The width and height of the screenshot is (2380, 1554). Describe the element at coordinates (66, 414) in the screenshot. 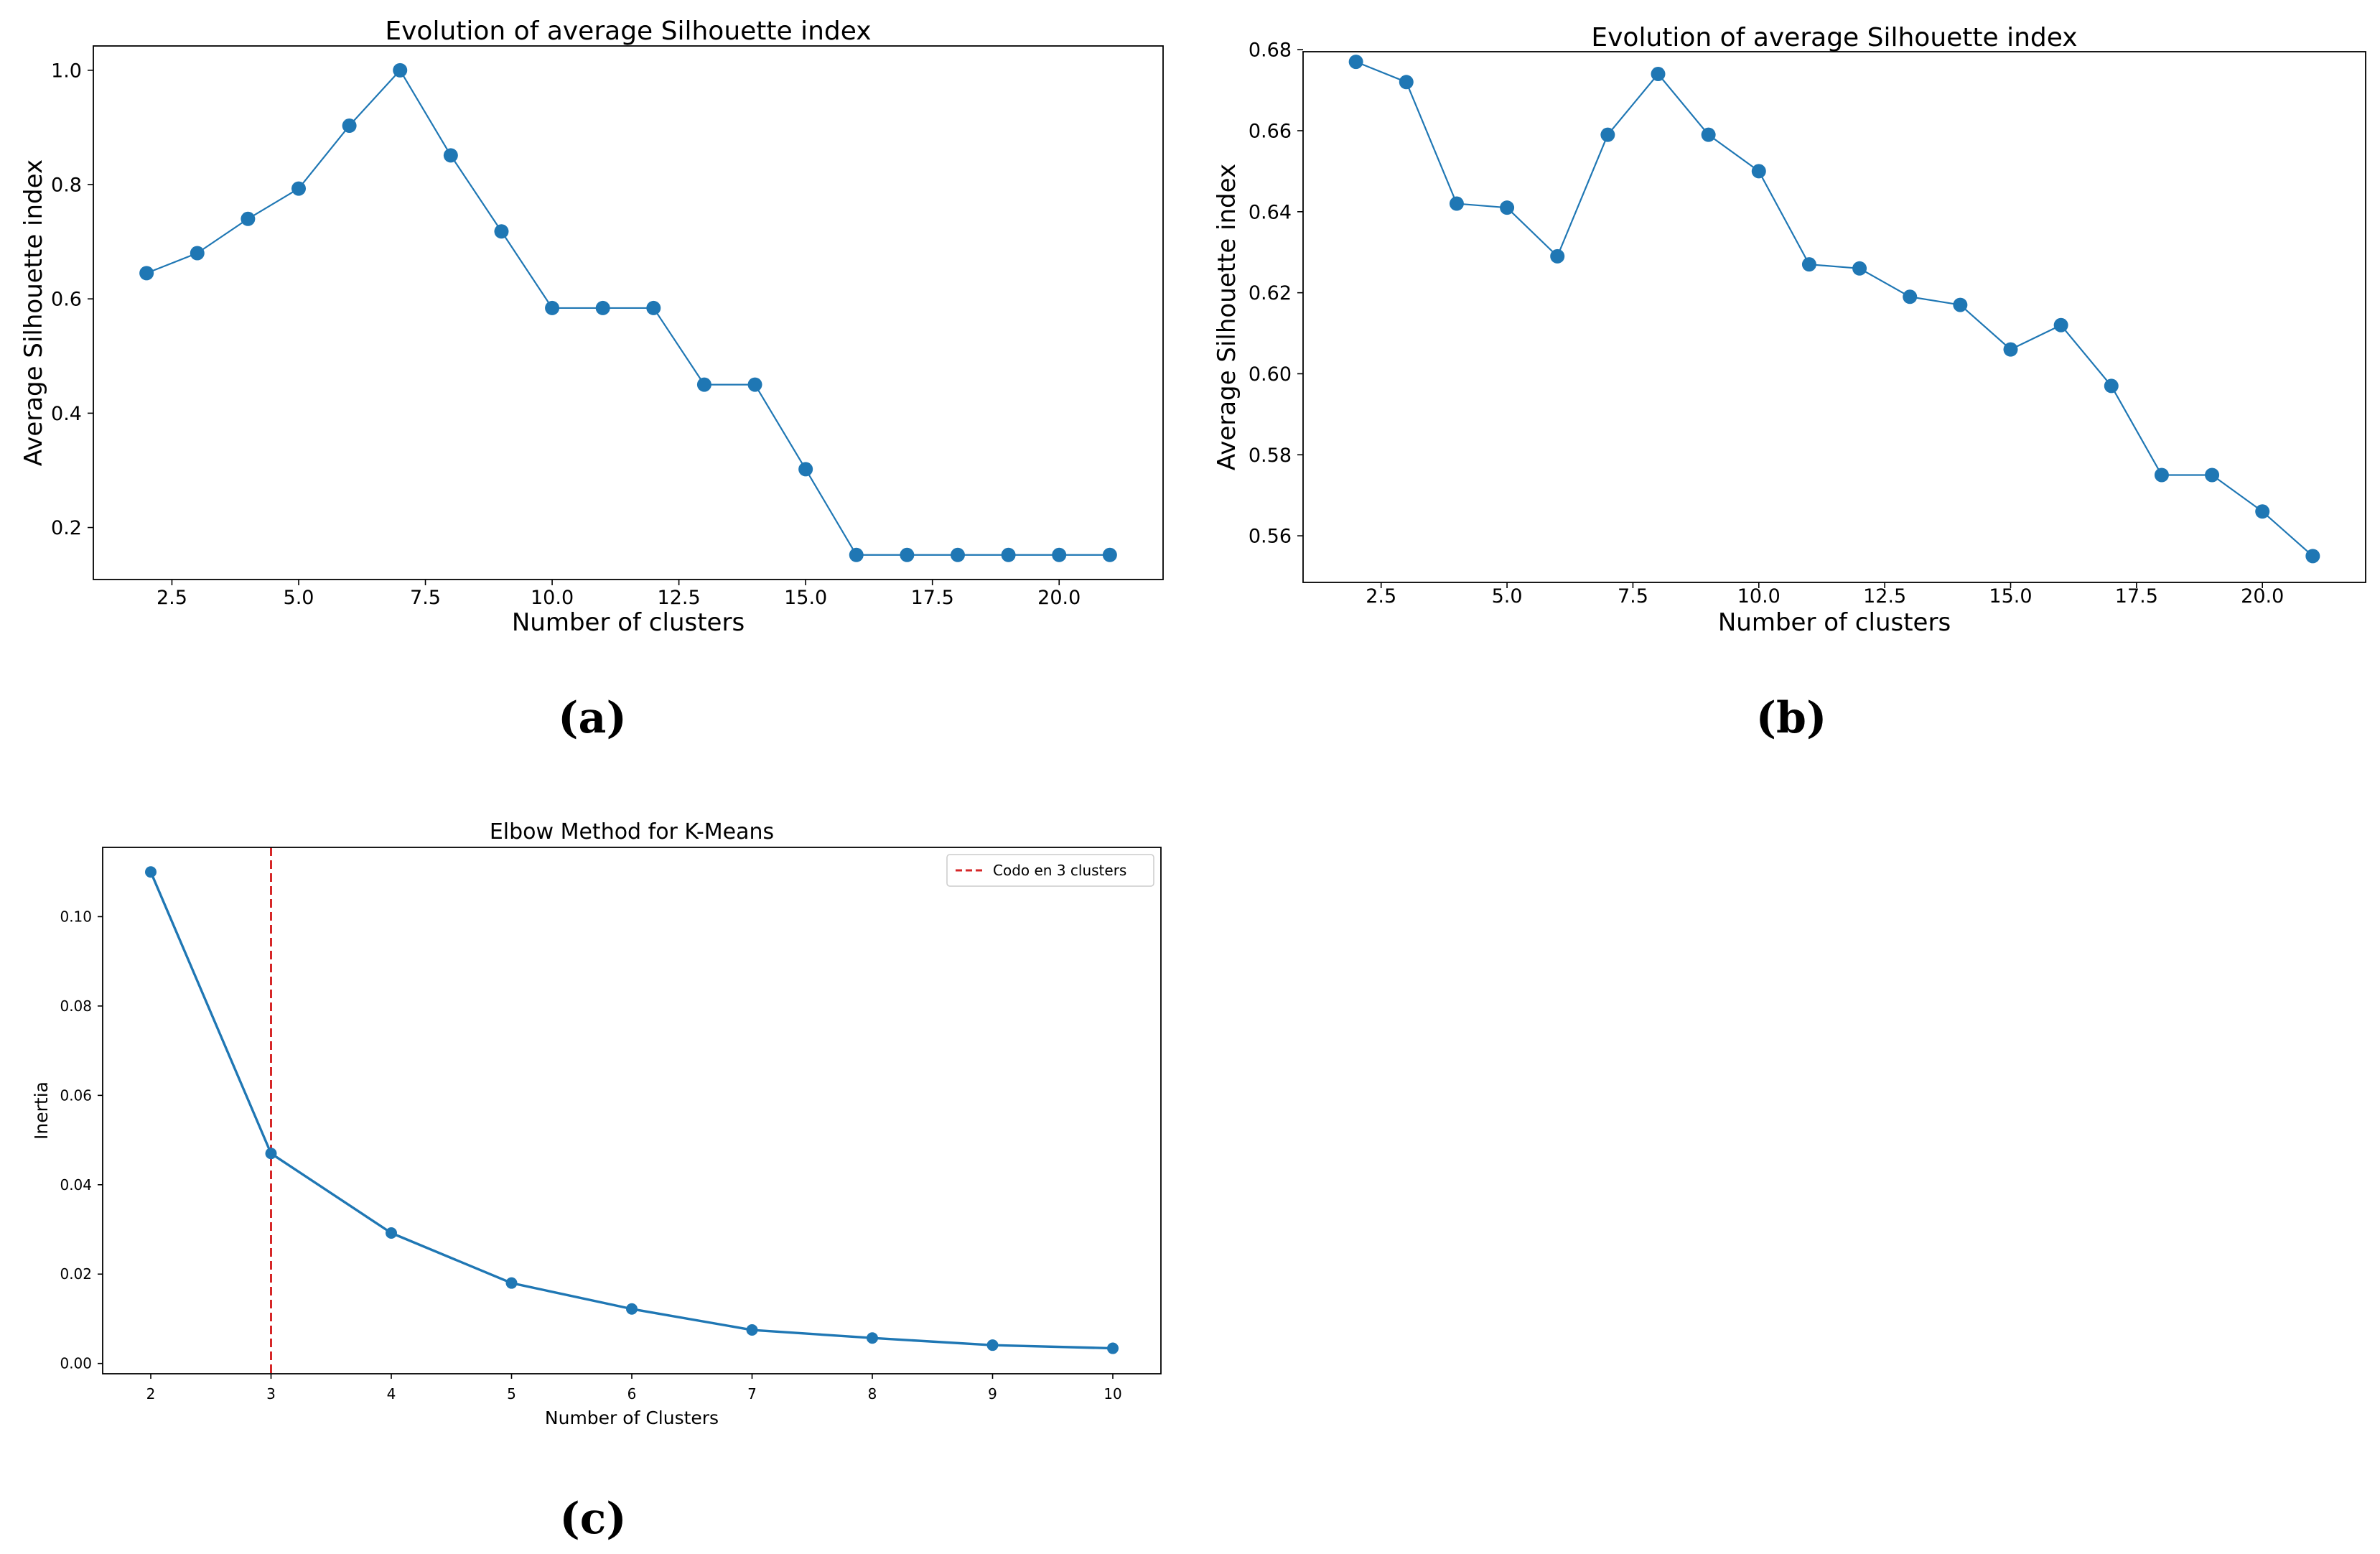

I see `y-tick-label: 0.4` at that location.